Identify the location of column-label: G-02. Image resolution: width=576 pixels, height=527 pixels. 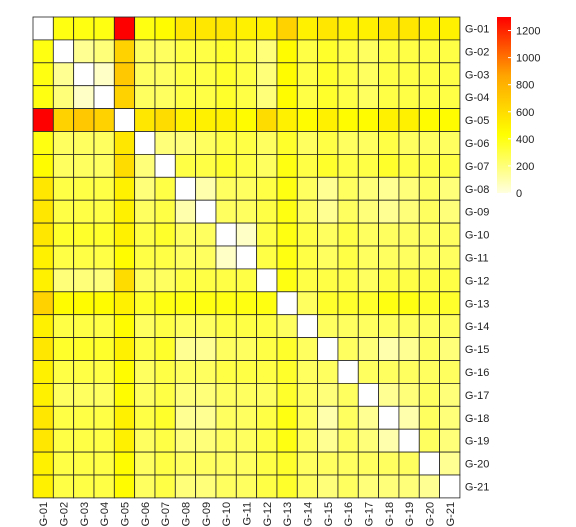
(65, 514).